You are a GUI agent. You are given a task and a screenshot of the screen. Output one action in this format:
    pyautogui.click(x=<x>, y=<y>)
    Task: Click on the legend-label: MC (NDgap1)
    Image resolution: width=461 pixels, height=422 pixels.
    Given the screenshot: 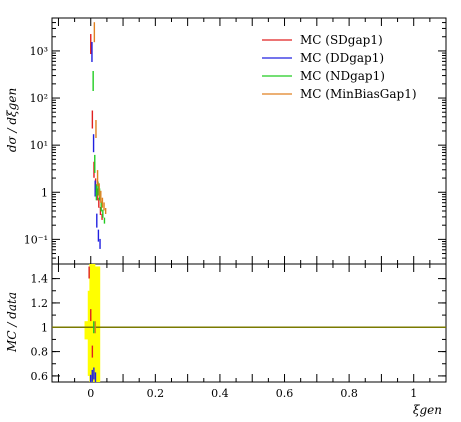 What is the action you would take?
    pyautogui.click(x=342, y=76)
    